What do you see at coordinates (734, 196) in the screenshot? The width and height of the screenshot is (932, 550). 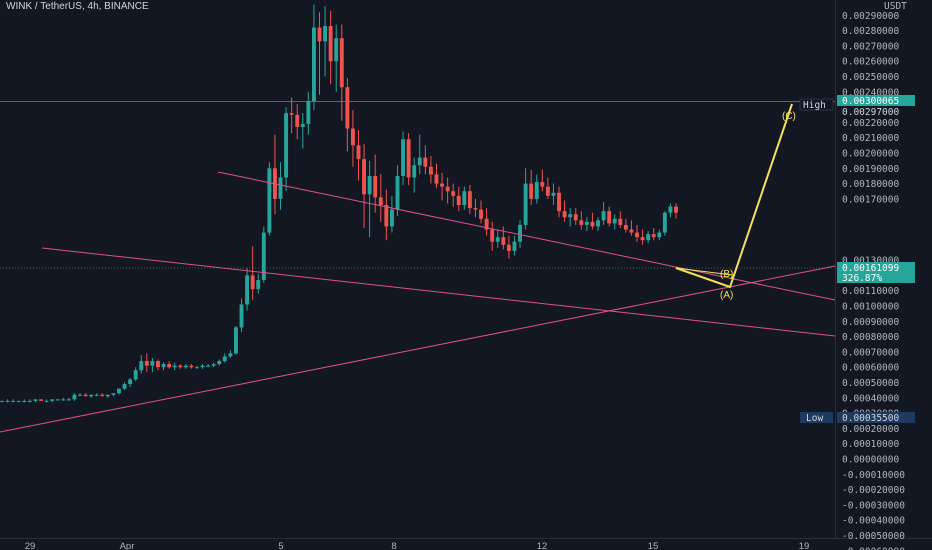 I see `wave-path` at bounding box center [734, 196].